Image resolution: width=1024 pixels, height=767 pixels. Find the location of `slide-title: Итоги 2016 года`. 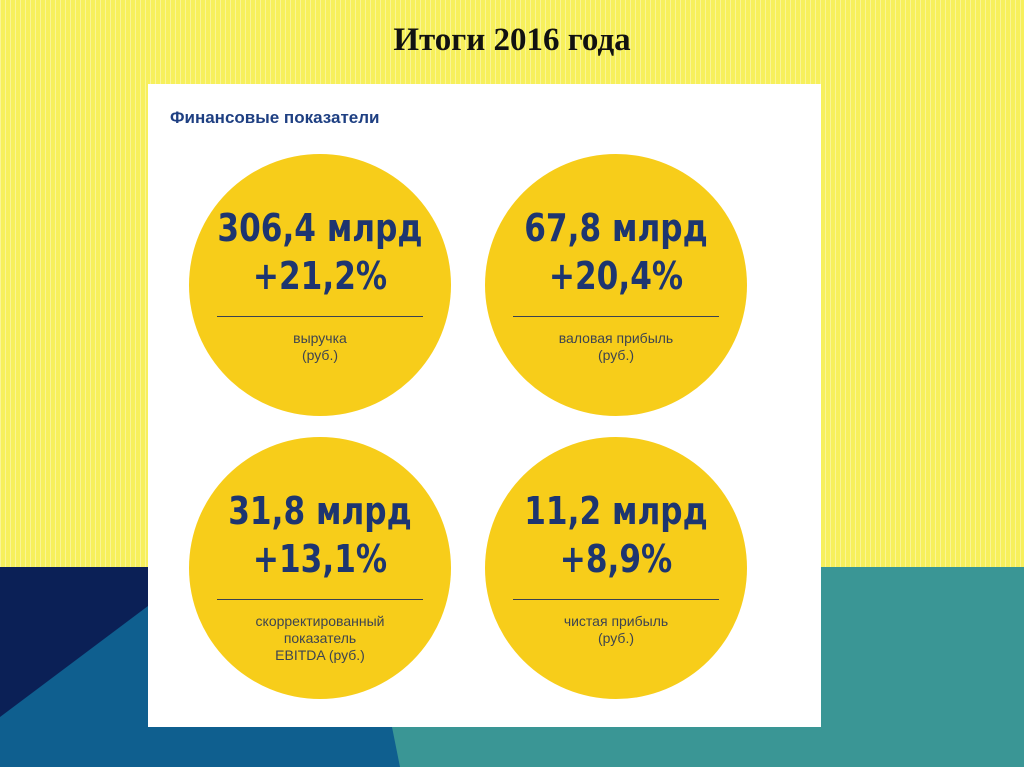

slide-title: Итоги 2016 года is located at coordinates (512, 40).